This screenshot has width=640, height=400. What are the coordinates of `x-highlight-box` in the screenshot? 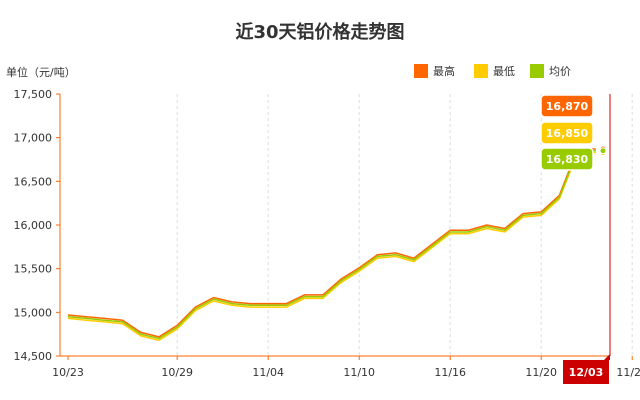 It's located at (586, 372).